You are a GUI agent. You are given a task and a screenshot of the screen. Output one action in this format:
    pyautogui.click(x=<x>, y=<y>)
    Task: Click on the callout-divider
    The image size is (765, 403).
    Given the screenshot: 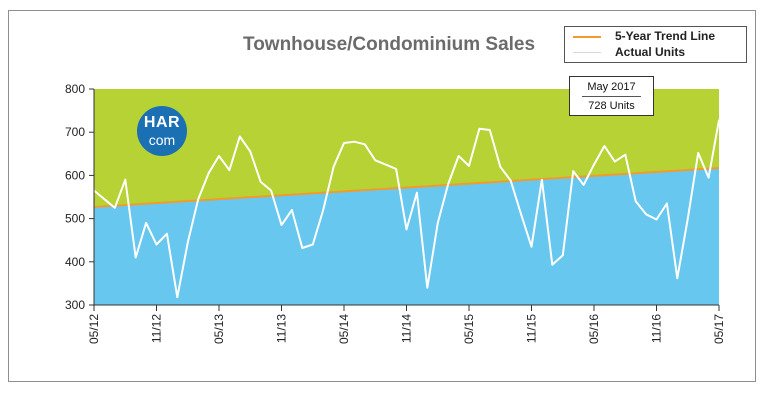 What is the action you would take?
    pyautogui.click(x=611, y=96)
    